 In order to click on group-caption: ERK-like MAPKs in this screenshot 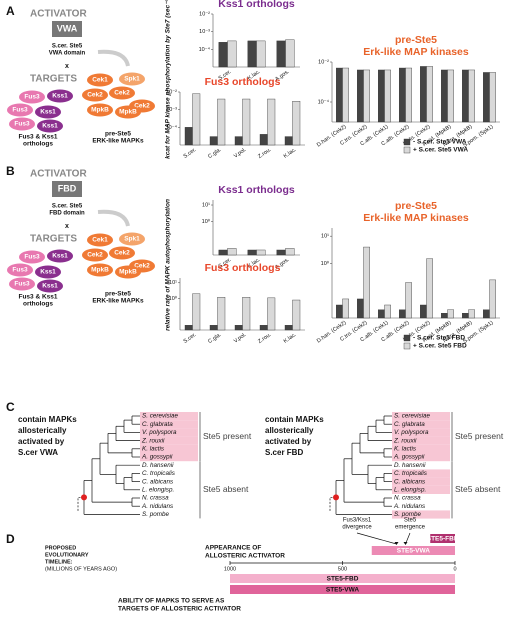, I will do `click(118, 301)`.